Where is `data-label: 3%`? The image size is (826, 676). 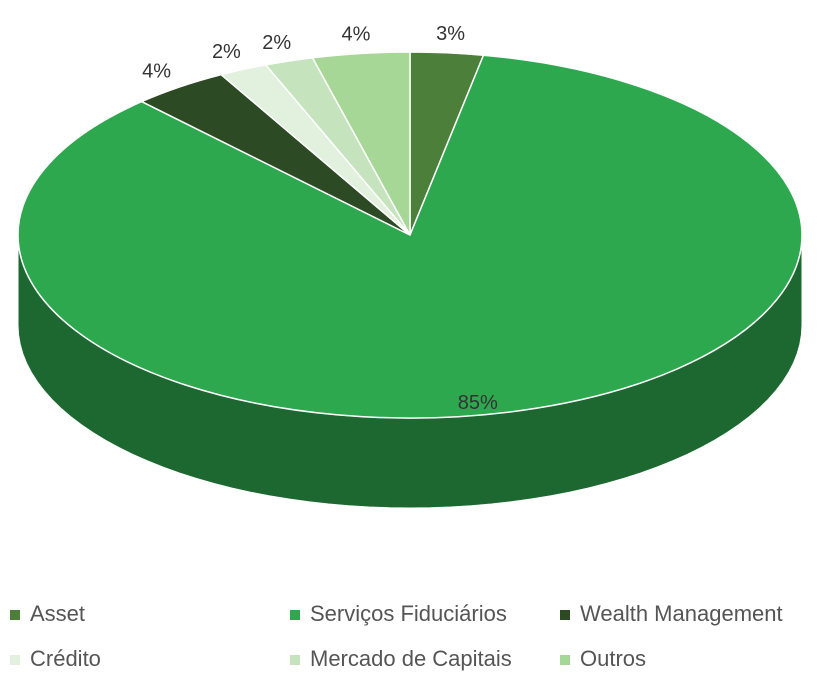 data-label: 3% is located at coordinates (450, 34).